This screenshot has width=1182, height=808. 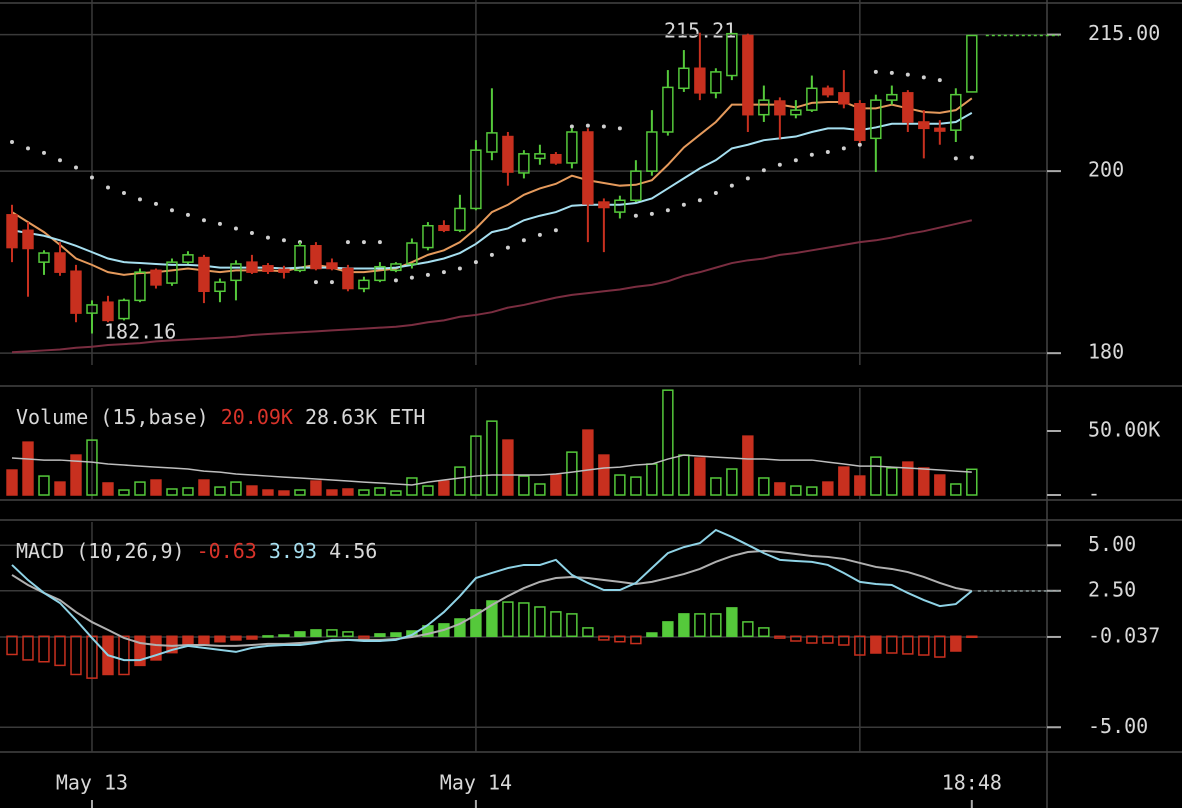 What do you see at coordinates (1106, 170) in the screenshot?
I see `y-tick-label: 200` at bounding box center [1106, 170].